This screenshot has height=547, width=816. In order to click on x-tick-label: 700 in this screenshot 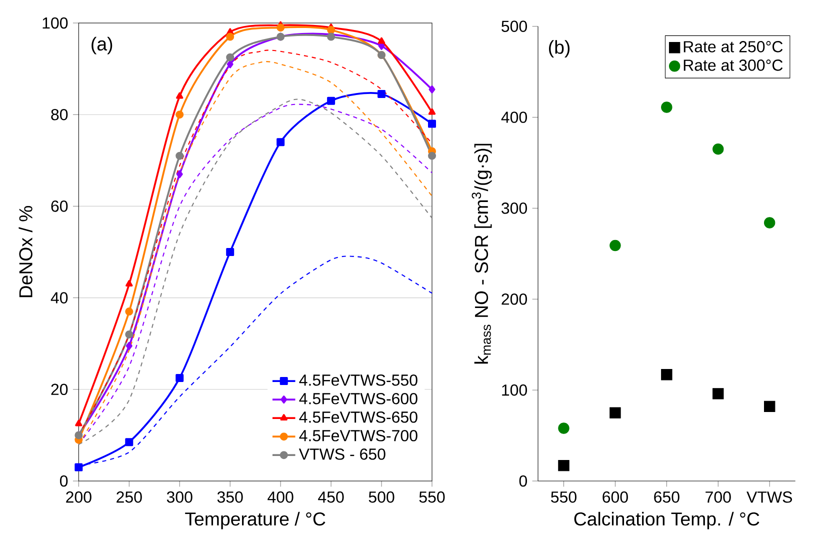, I will do `click(718, 497)`.